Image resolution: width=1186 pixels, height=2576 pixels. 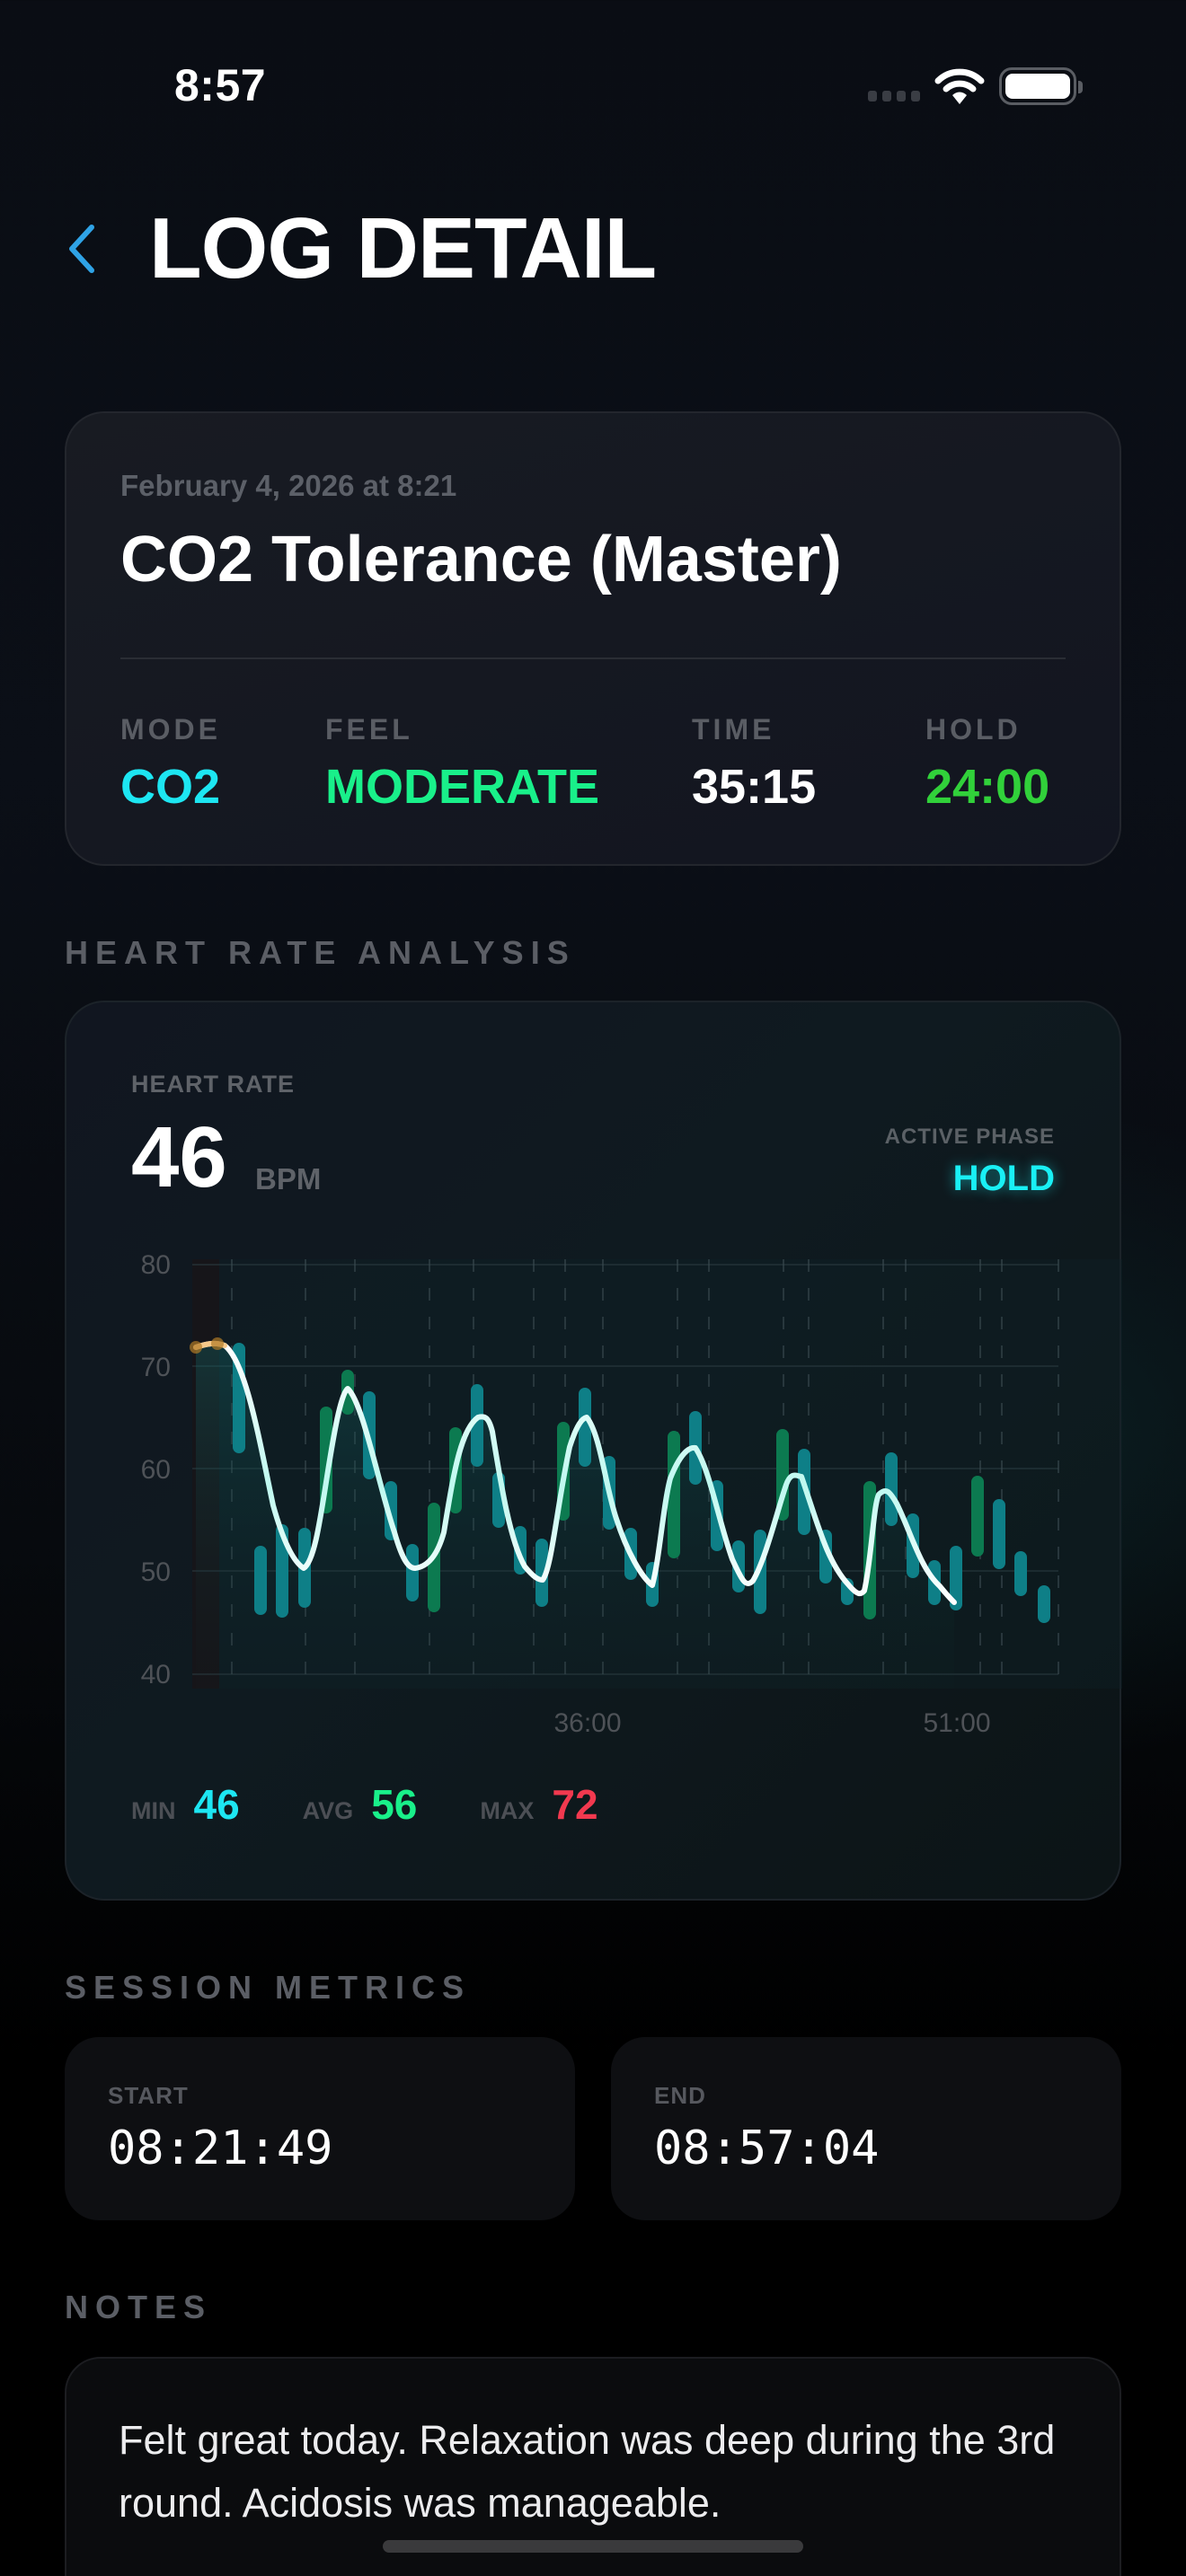 I want to click on cellular-signal-icon, so click(x=894, y=96).